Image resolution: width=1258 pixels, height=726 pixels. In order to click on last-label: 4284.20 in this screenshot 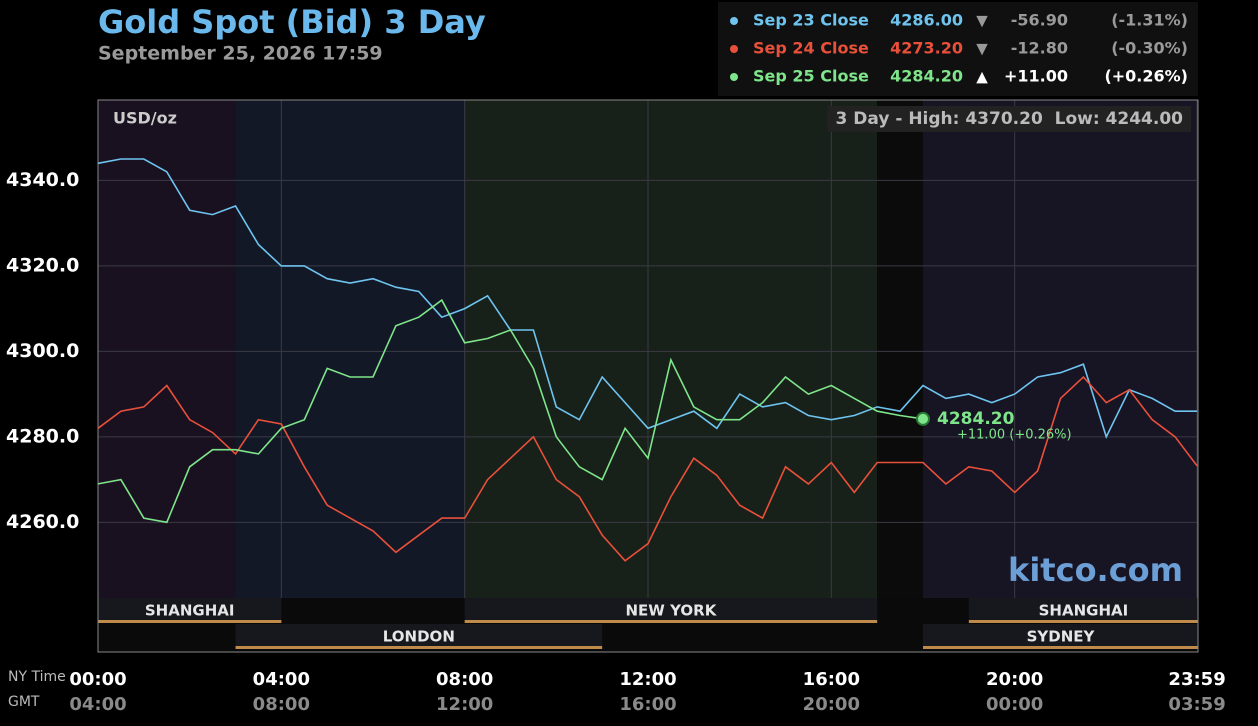, I will do `click(976, 419)`.